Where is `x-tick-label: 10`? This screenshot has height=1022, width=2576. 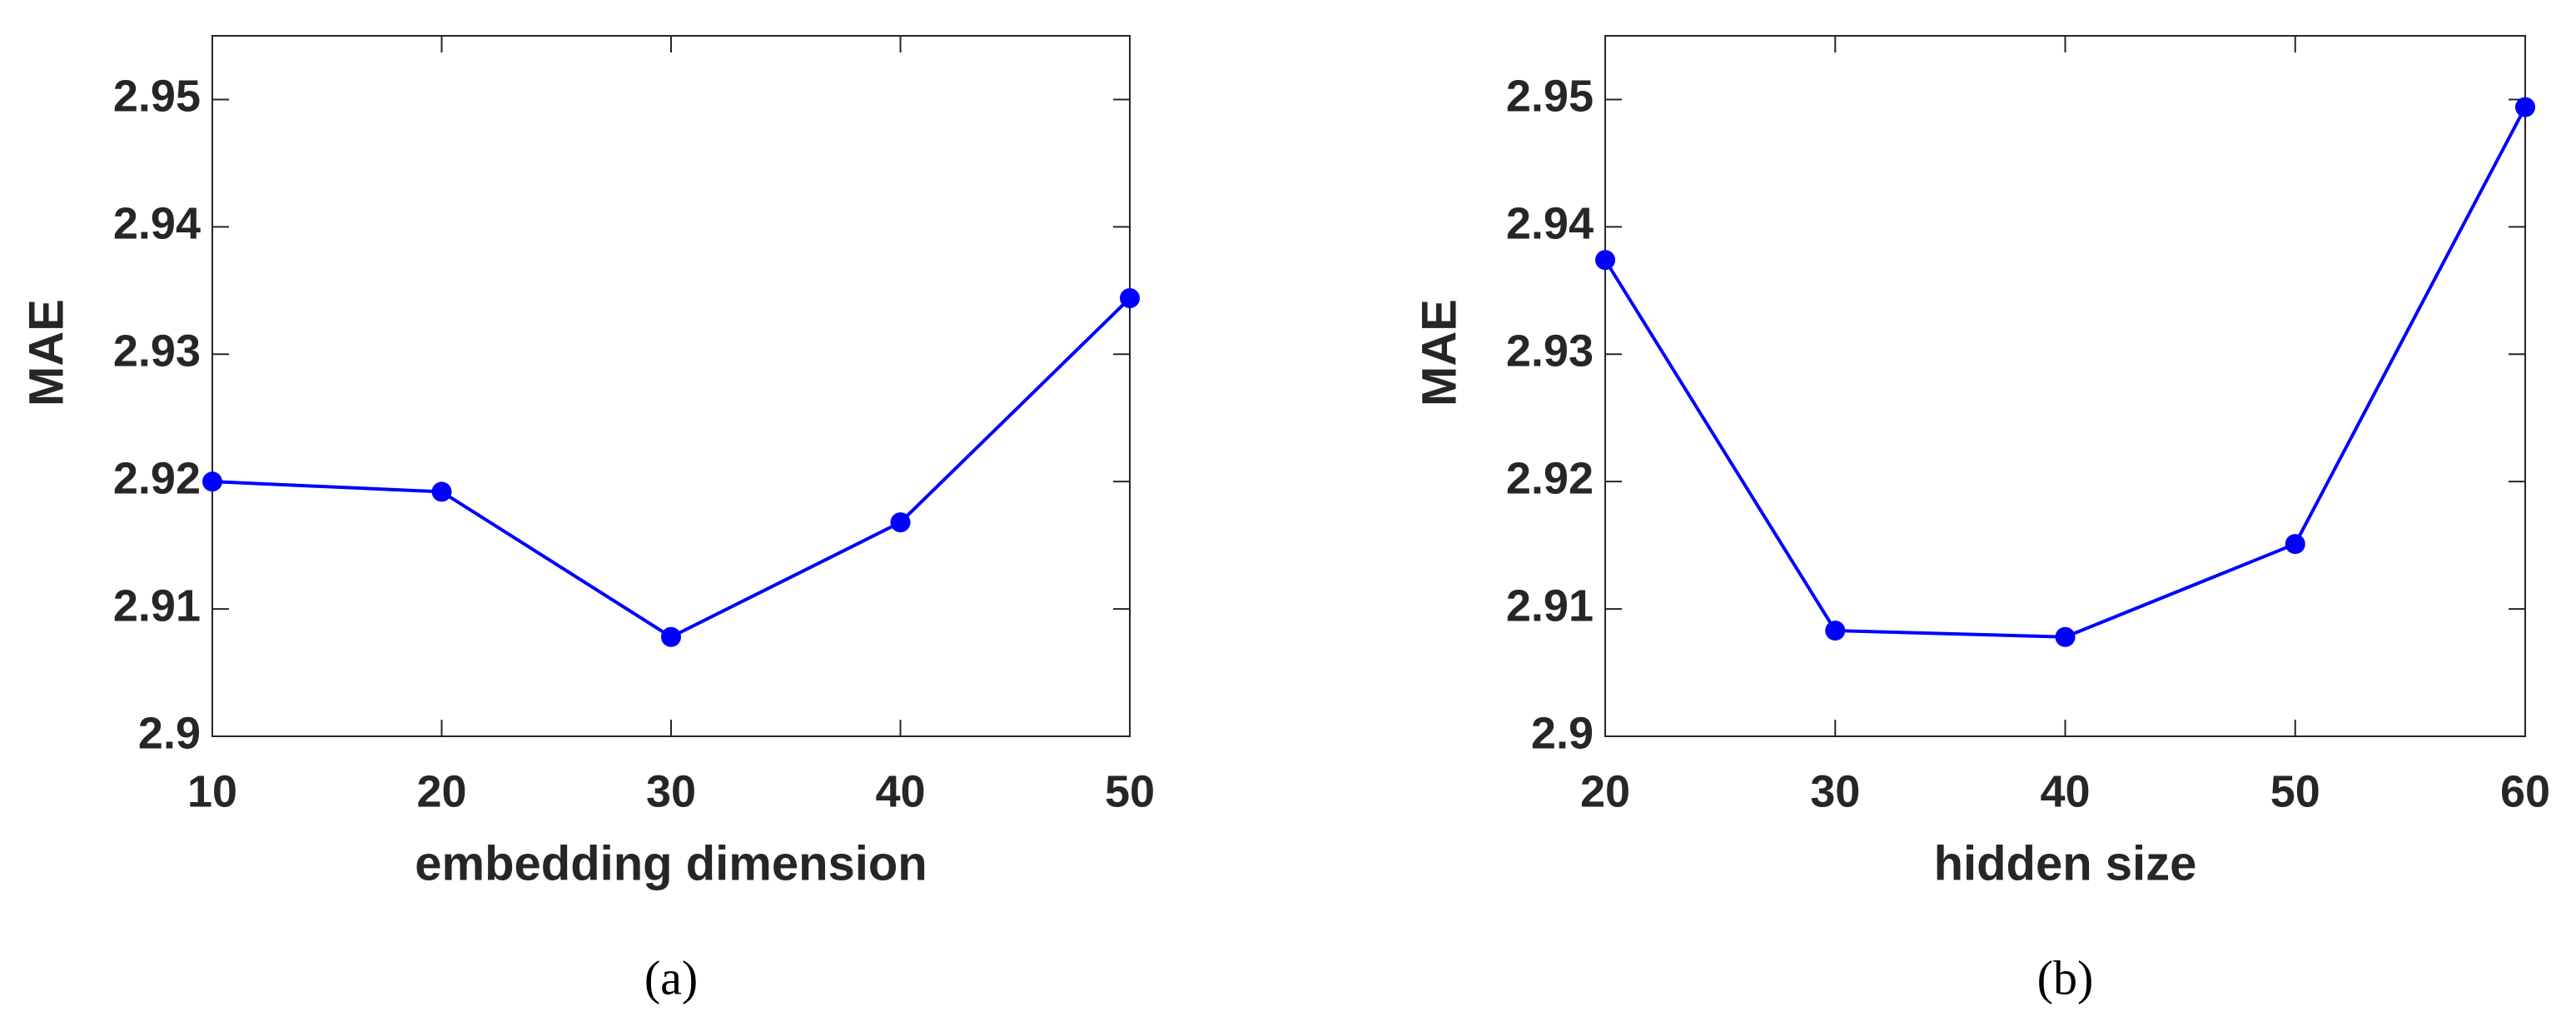 x-tick-label: 10 is located at coordinates (212, 791).